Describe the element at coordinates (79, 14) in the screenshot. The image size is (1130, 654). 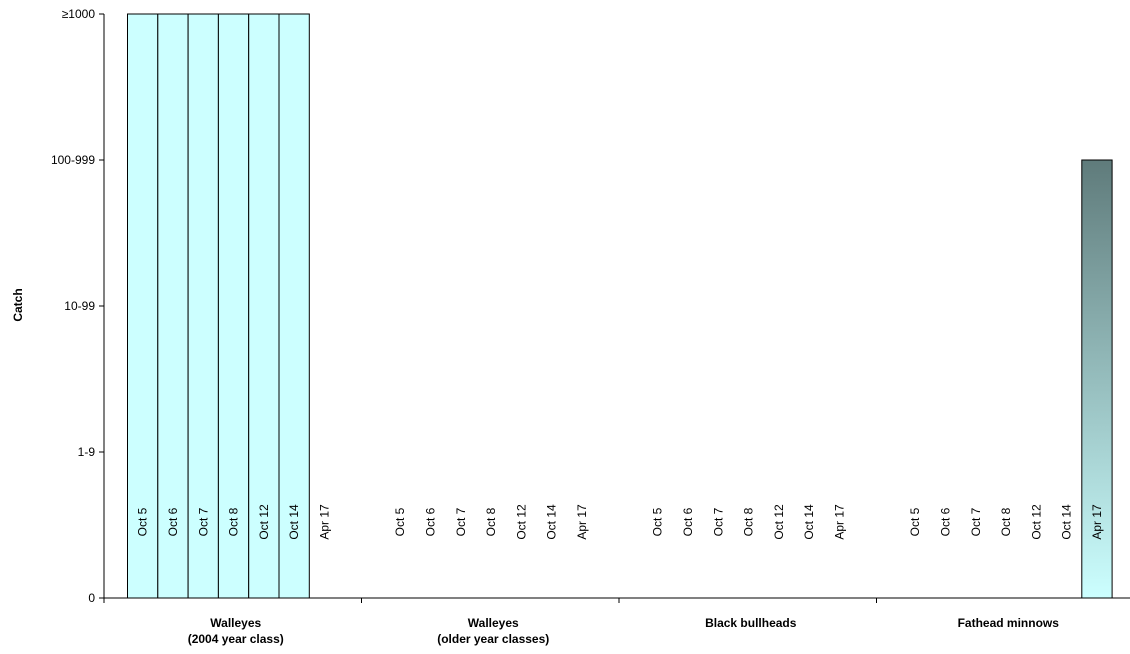
I see `y-tick-label: ≥1000` at that location.